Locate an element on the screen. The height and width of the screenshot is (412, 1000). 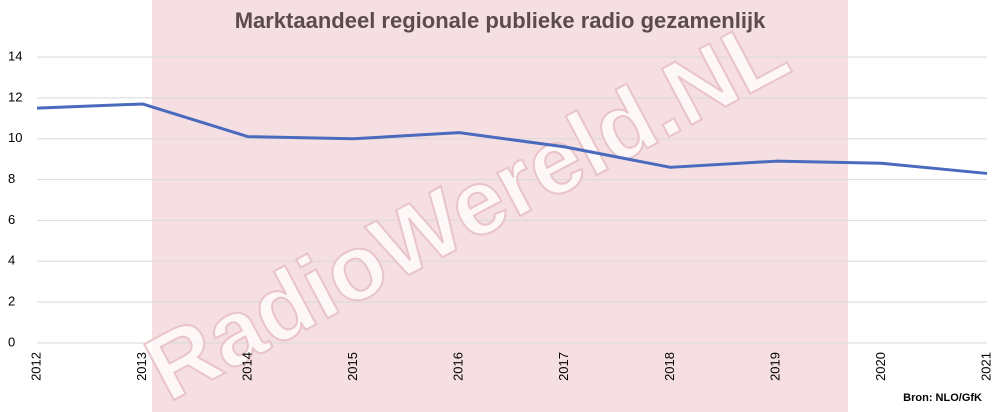
x-tick-label: 2020 is located at coordinates (880, 366).